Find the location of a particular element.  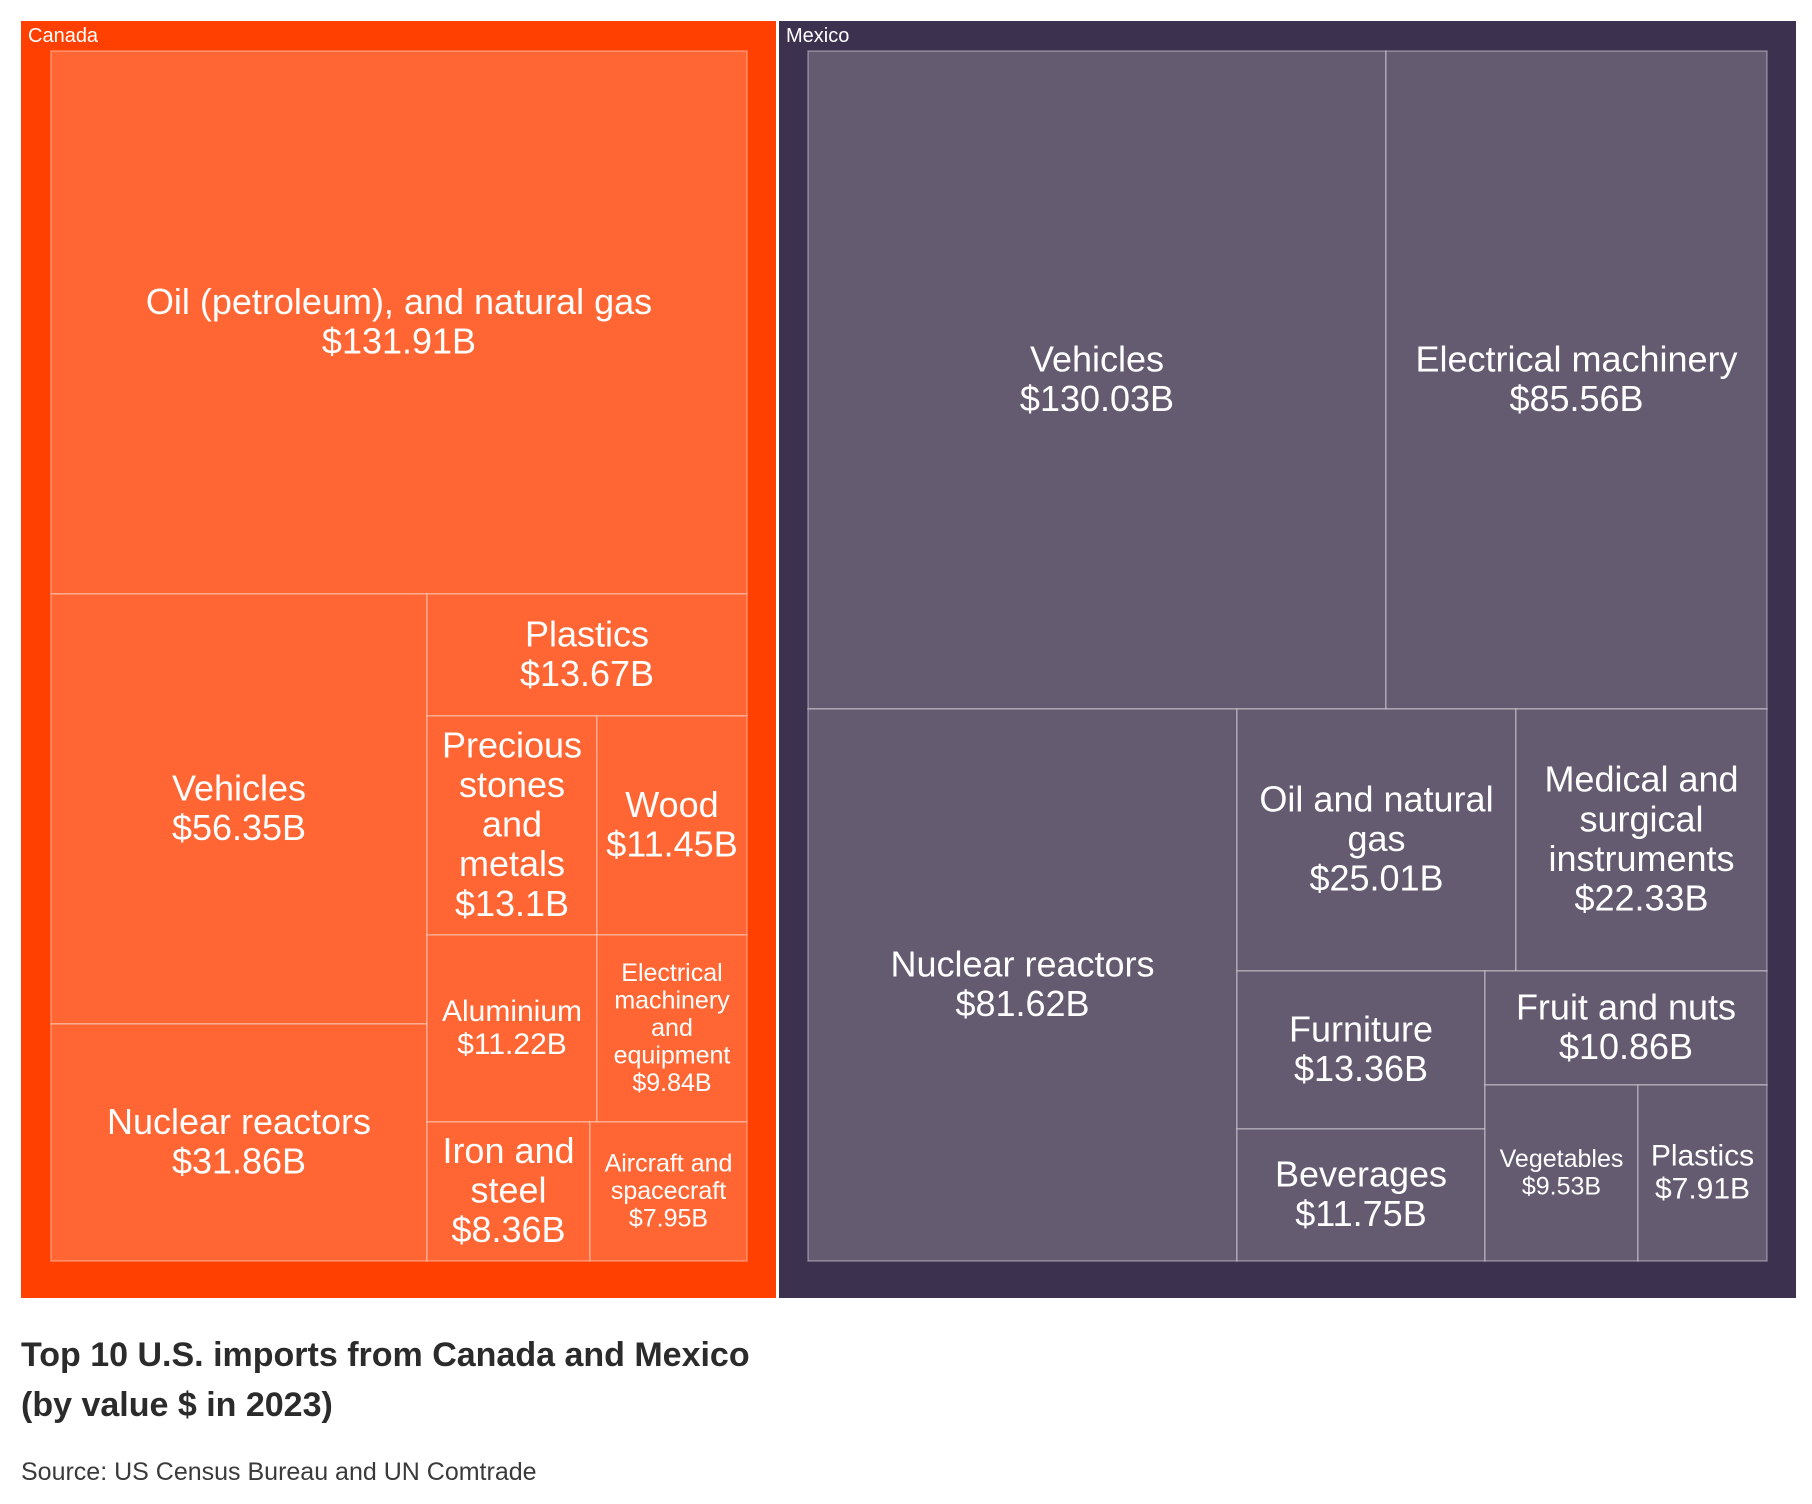

treemap-label-canada-9: Iron and steel $8.36B is located at coordinates (508, 1190).